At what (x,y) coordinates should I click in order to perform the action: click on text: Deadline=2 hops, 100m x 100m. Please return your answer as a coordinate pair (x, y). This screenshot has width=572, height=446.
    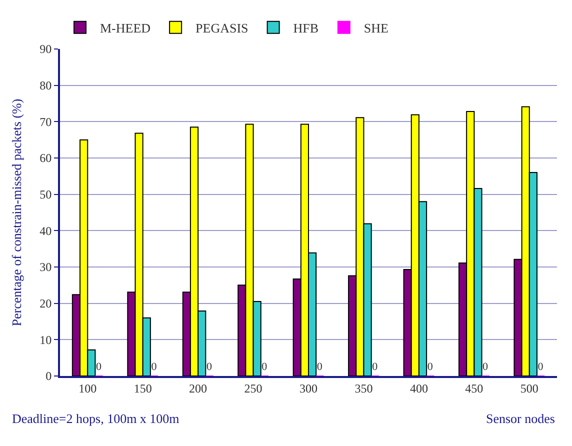
    Looking at the image, I should click on (96, 418).